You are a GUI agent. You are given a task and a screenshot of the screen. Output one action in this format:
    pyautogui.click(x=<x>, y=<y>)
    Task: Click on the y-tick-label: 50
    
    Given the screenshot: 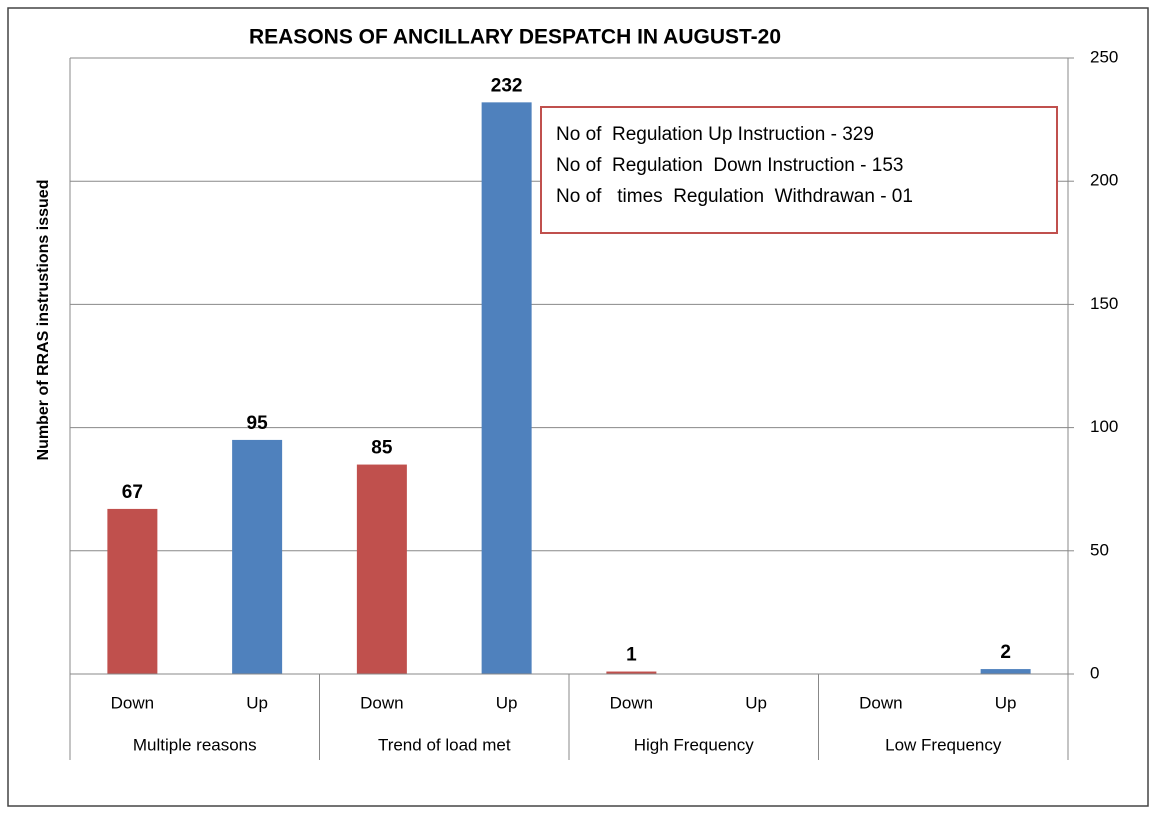 What is the action you would take?
    pyautogui.click(x=1099, y=549)
    